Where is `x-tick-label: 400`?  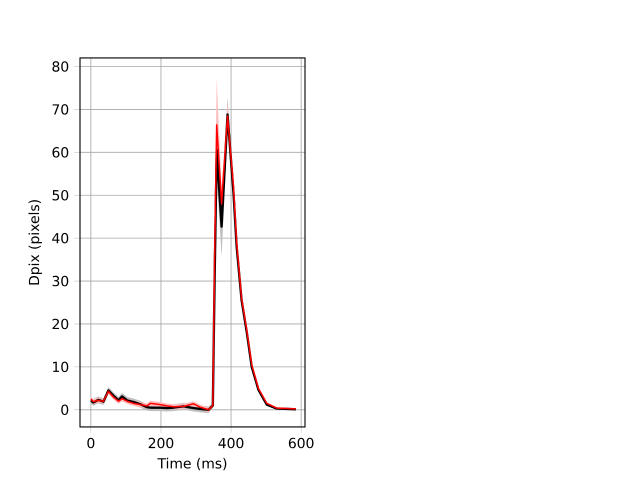
x-tick-label: 400 is located at coordinates (231, 443).